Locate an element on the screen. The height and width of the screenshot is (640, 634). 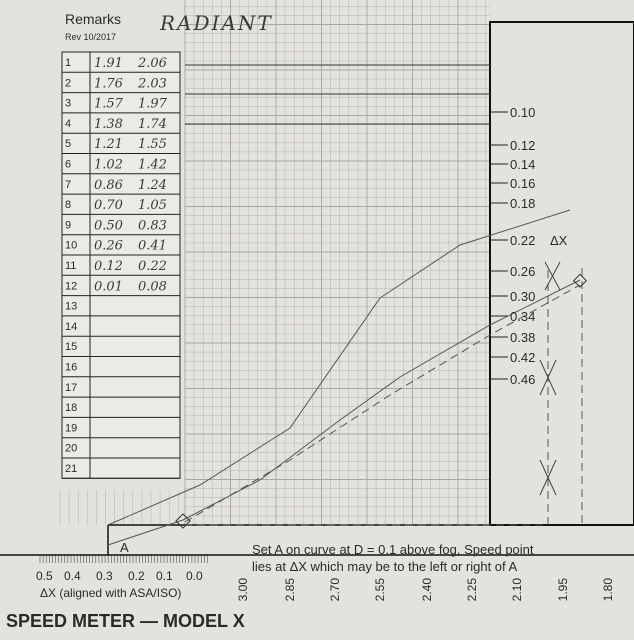
left-scale-label: 0.0 is located at coordinates (194, 576).